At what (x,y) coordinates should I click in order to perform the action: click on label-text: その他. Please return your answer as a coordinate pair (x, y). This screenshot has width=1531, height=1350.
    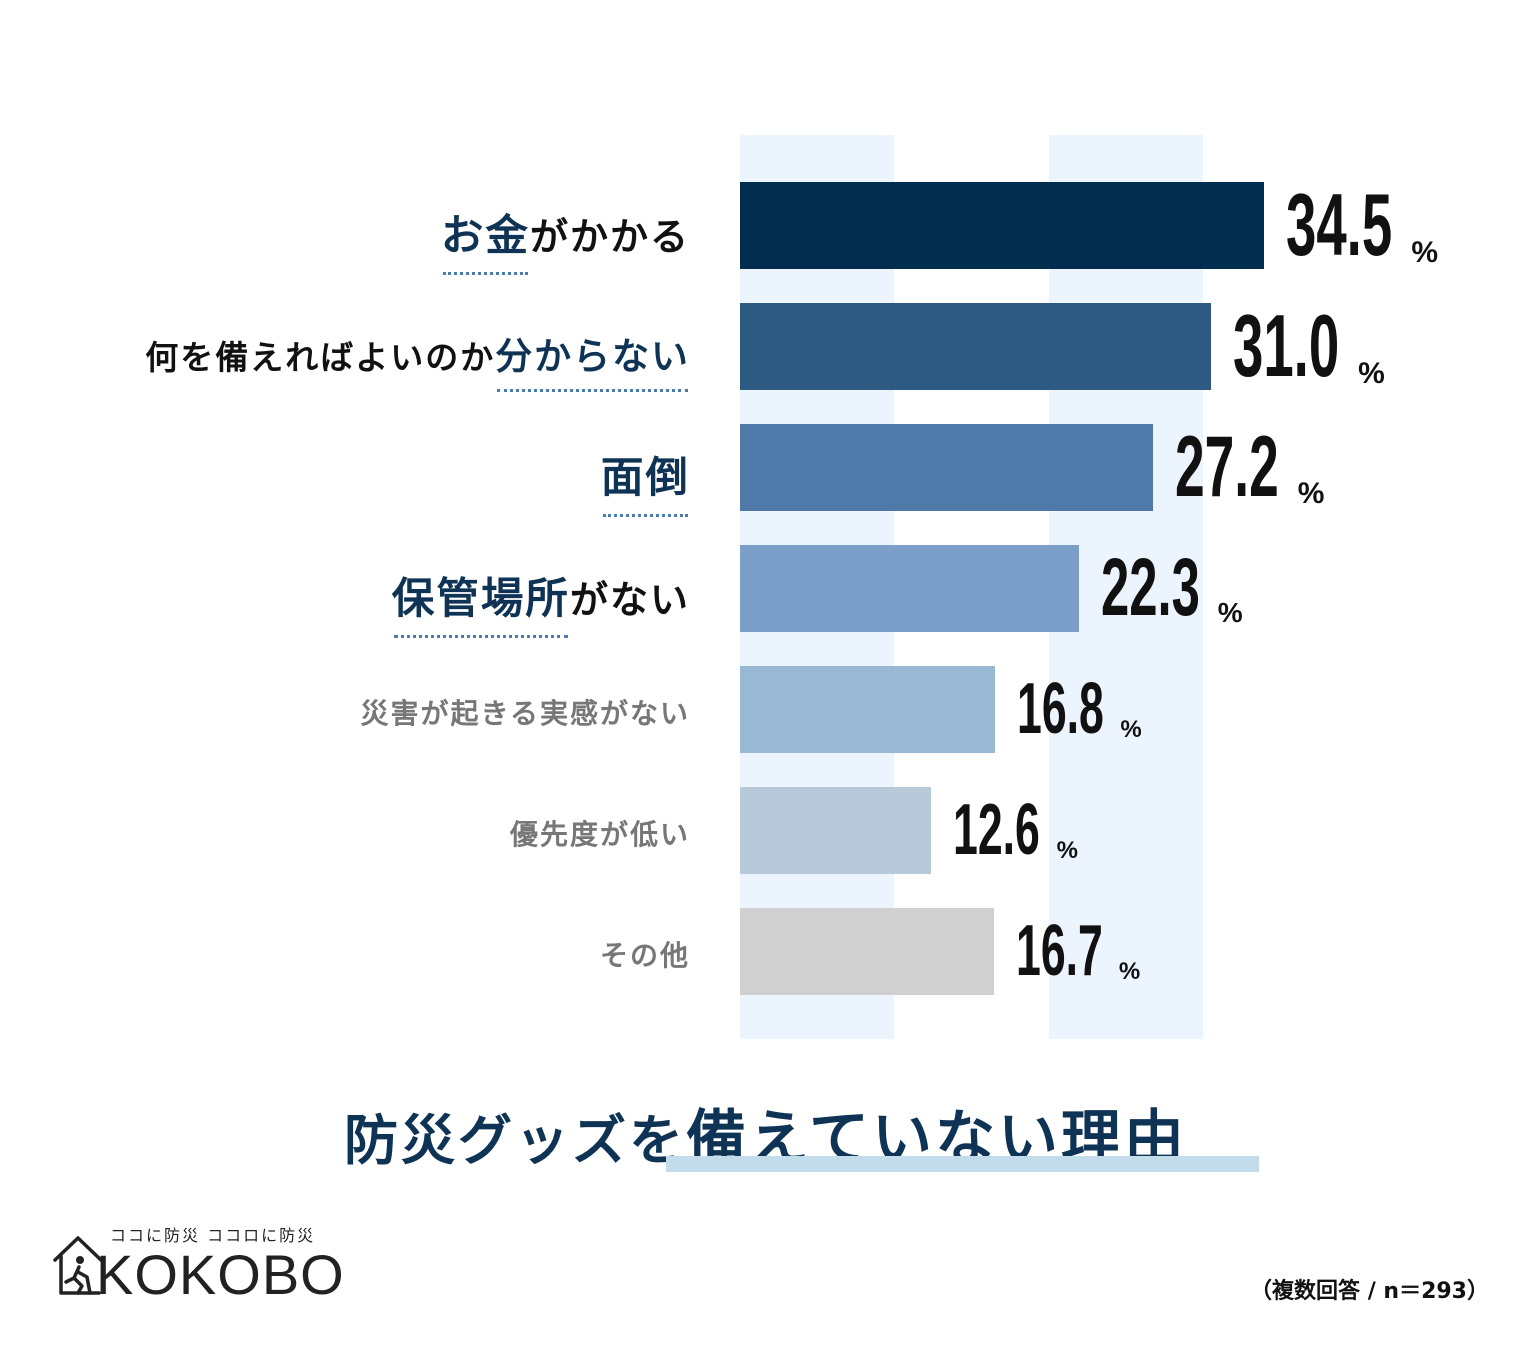
    Looking at the image, I should click on (644, 956).